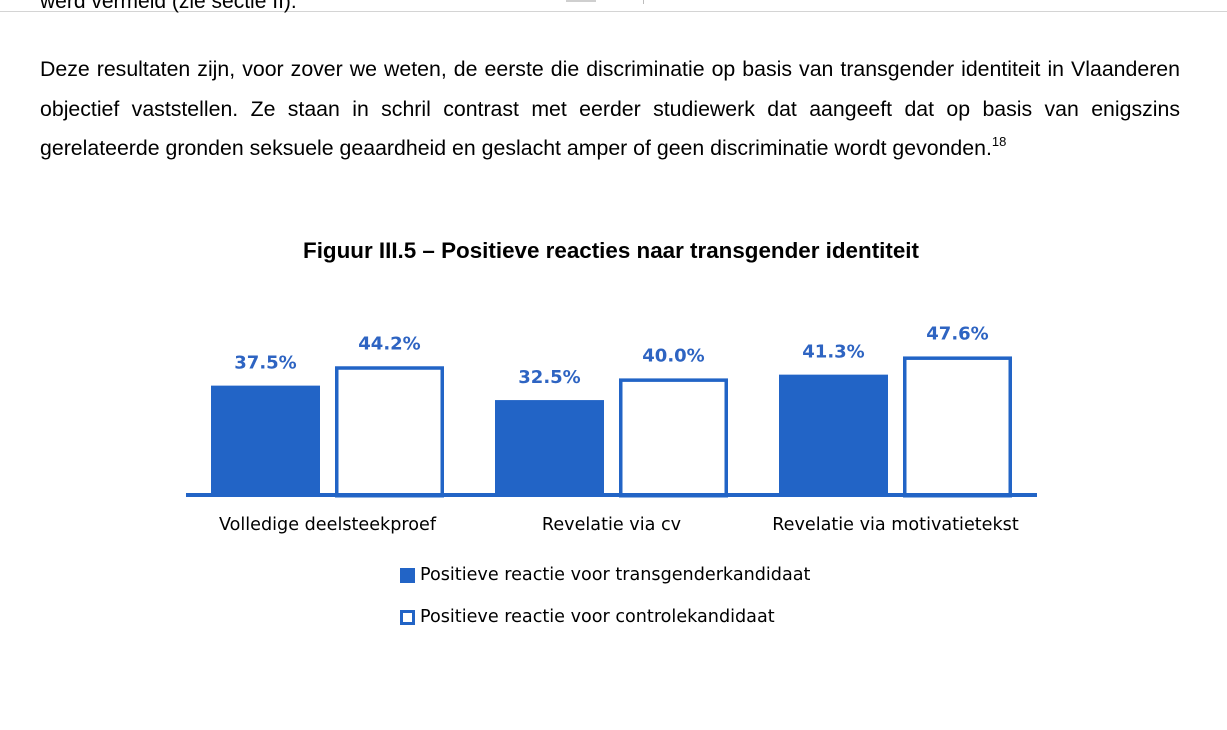 The height and width of the screenshot is (730, 1227). What do you see at coordinates (613, 11) in the screenshot?
I see `page-top-border` at bounding box center [613, 11].